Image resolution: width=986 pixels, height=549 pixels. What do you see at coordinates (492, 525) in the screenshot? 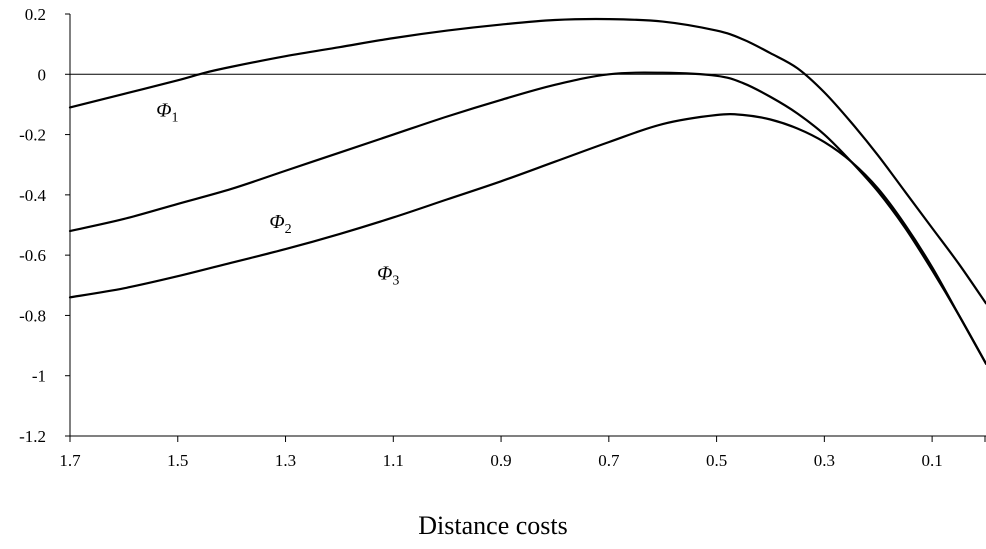
I see `x-axis-title: Distance costs` at bounding box center [492, 525].